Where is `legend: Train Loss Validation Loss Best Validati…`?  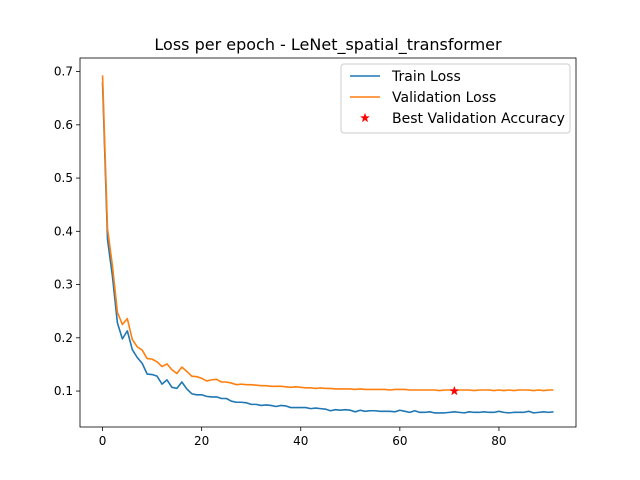 legend: Train Loss Validation Loss Best Validati… is located at coordinates (455, 98).